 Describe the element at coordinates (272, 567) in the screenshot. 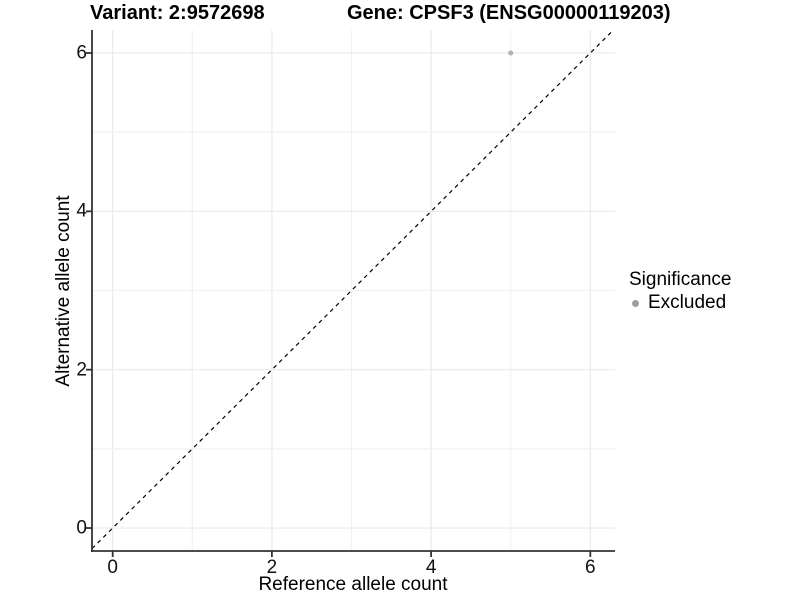

I see `x-tick-label-2: 2` at that location.